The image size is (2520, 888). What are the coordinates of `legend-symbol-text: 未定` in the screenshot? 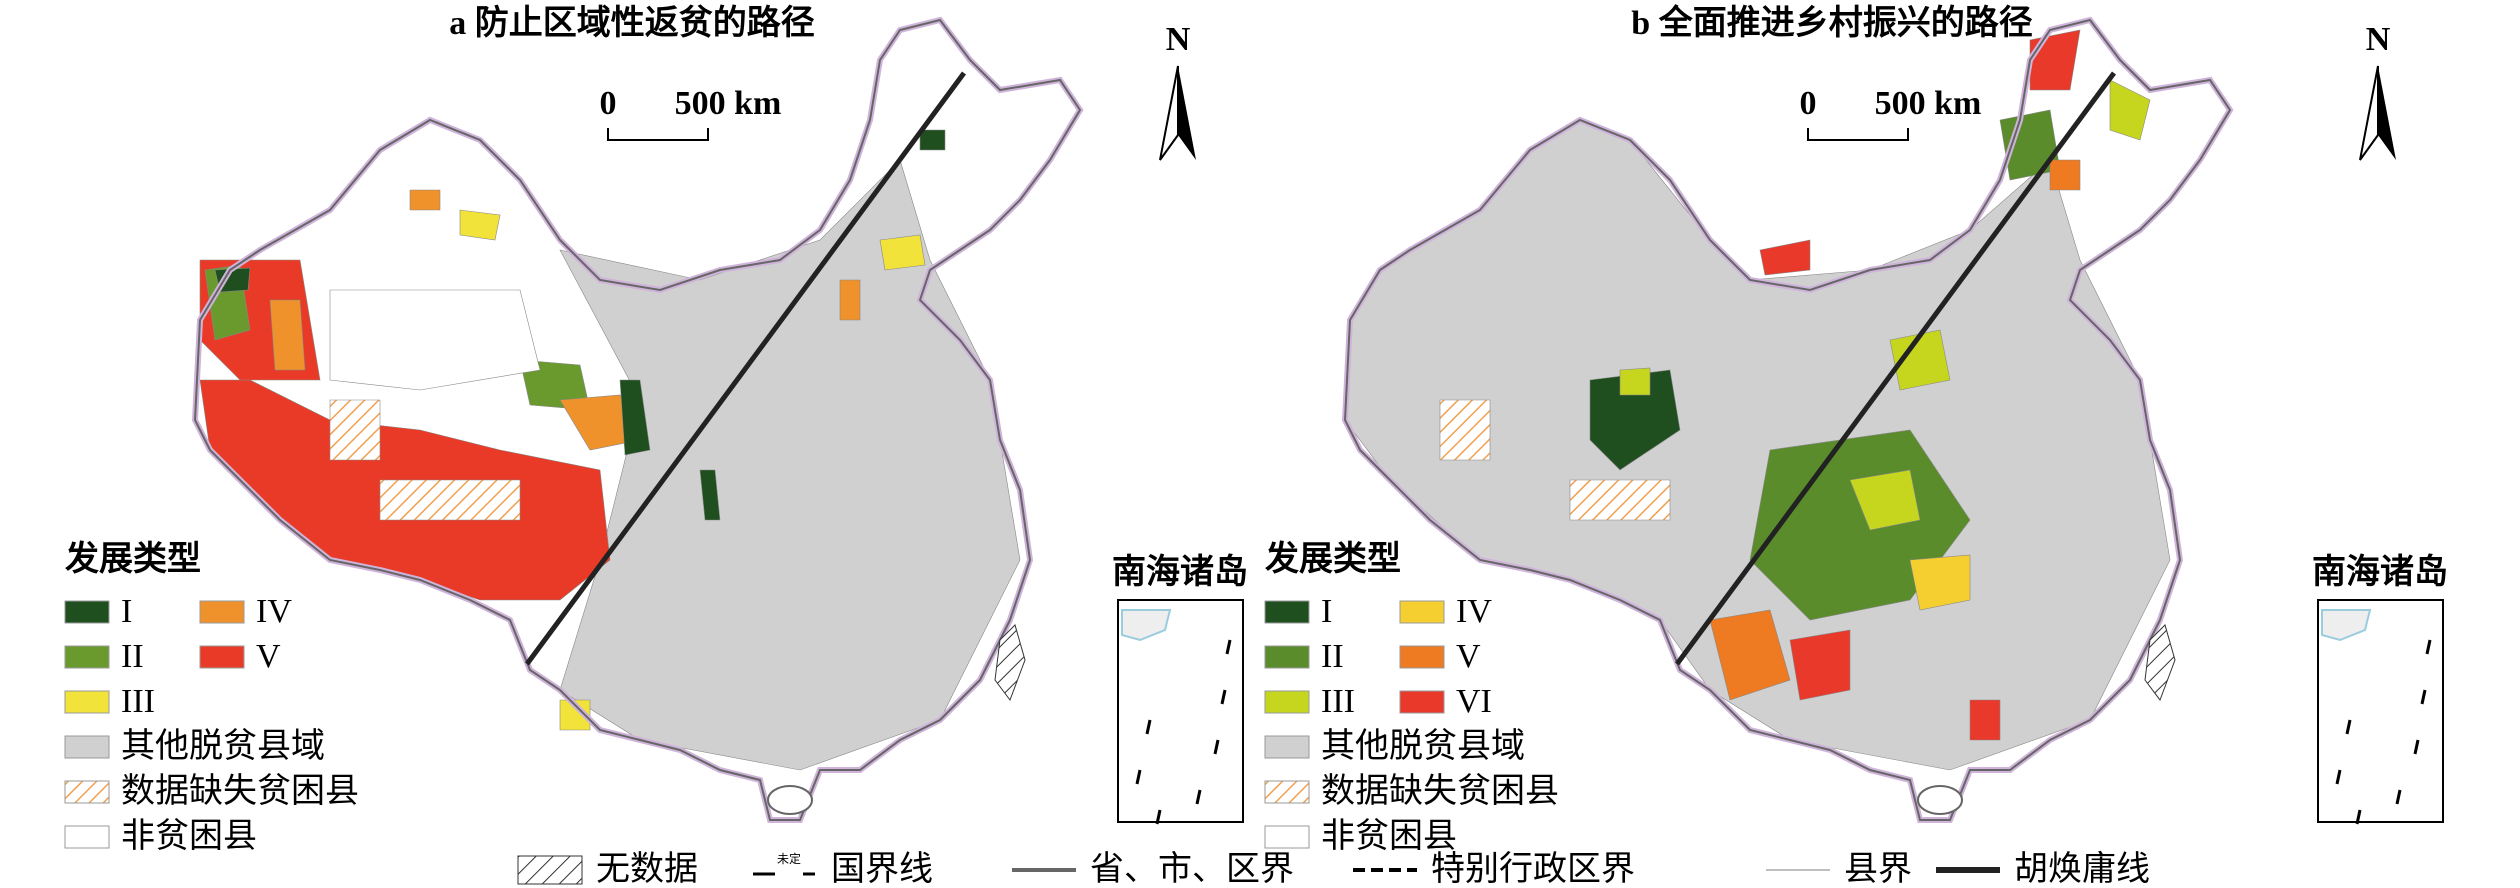 It's located at (789, 858).